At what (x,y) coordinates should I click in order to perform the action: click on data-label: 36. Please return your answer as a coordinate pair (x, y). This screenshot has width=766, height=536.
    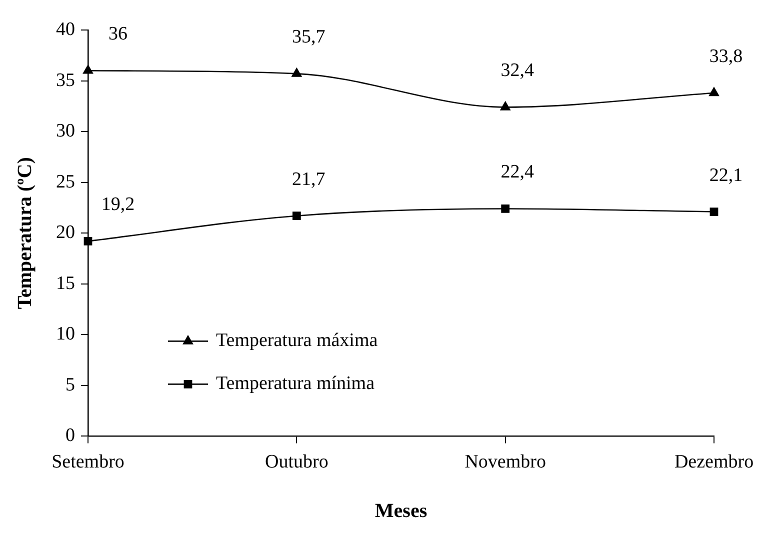
    Looking at the image, I should click on (118, 34).